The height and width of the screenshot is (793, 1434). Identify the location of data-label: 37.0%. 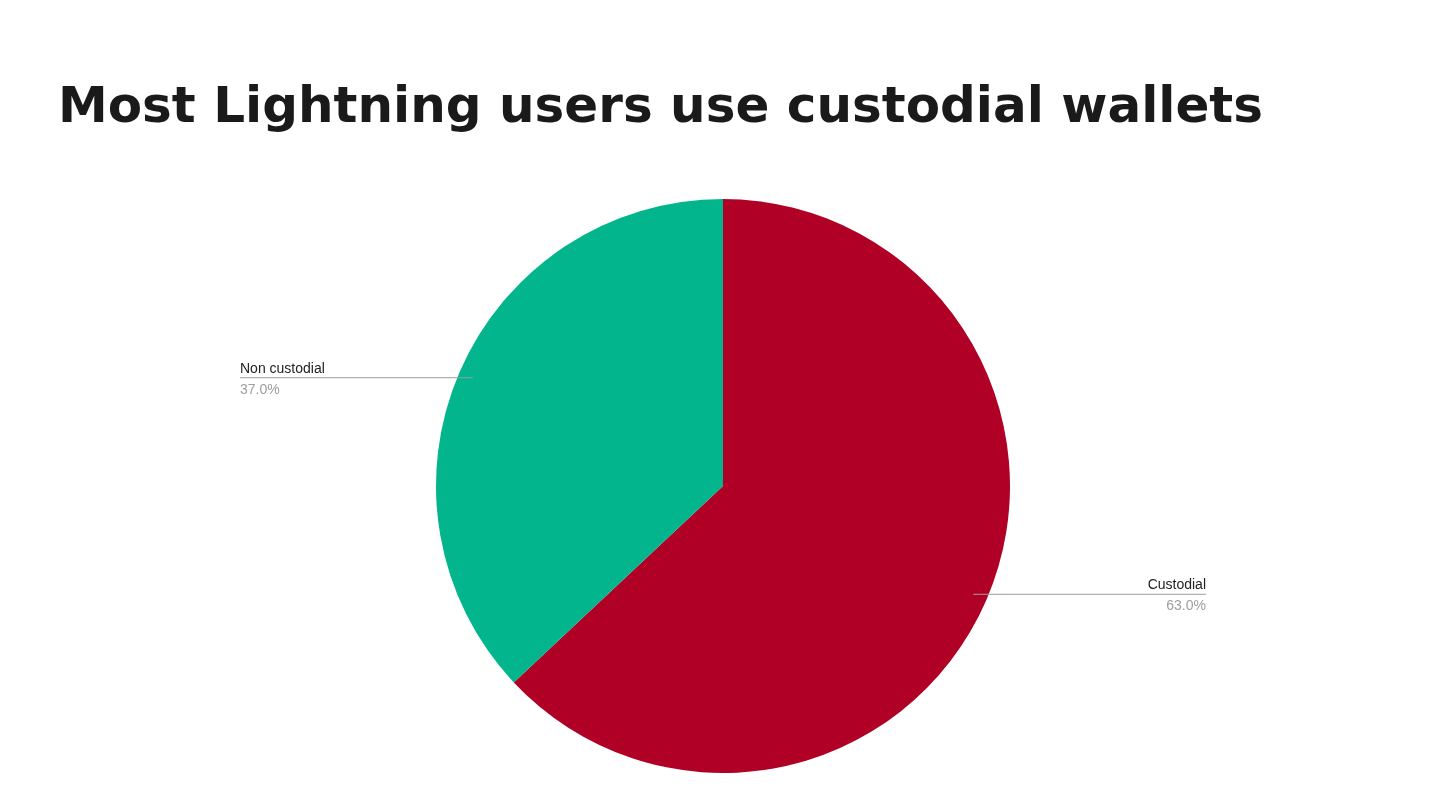
(260, 388).